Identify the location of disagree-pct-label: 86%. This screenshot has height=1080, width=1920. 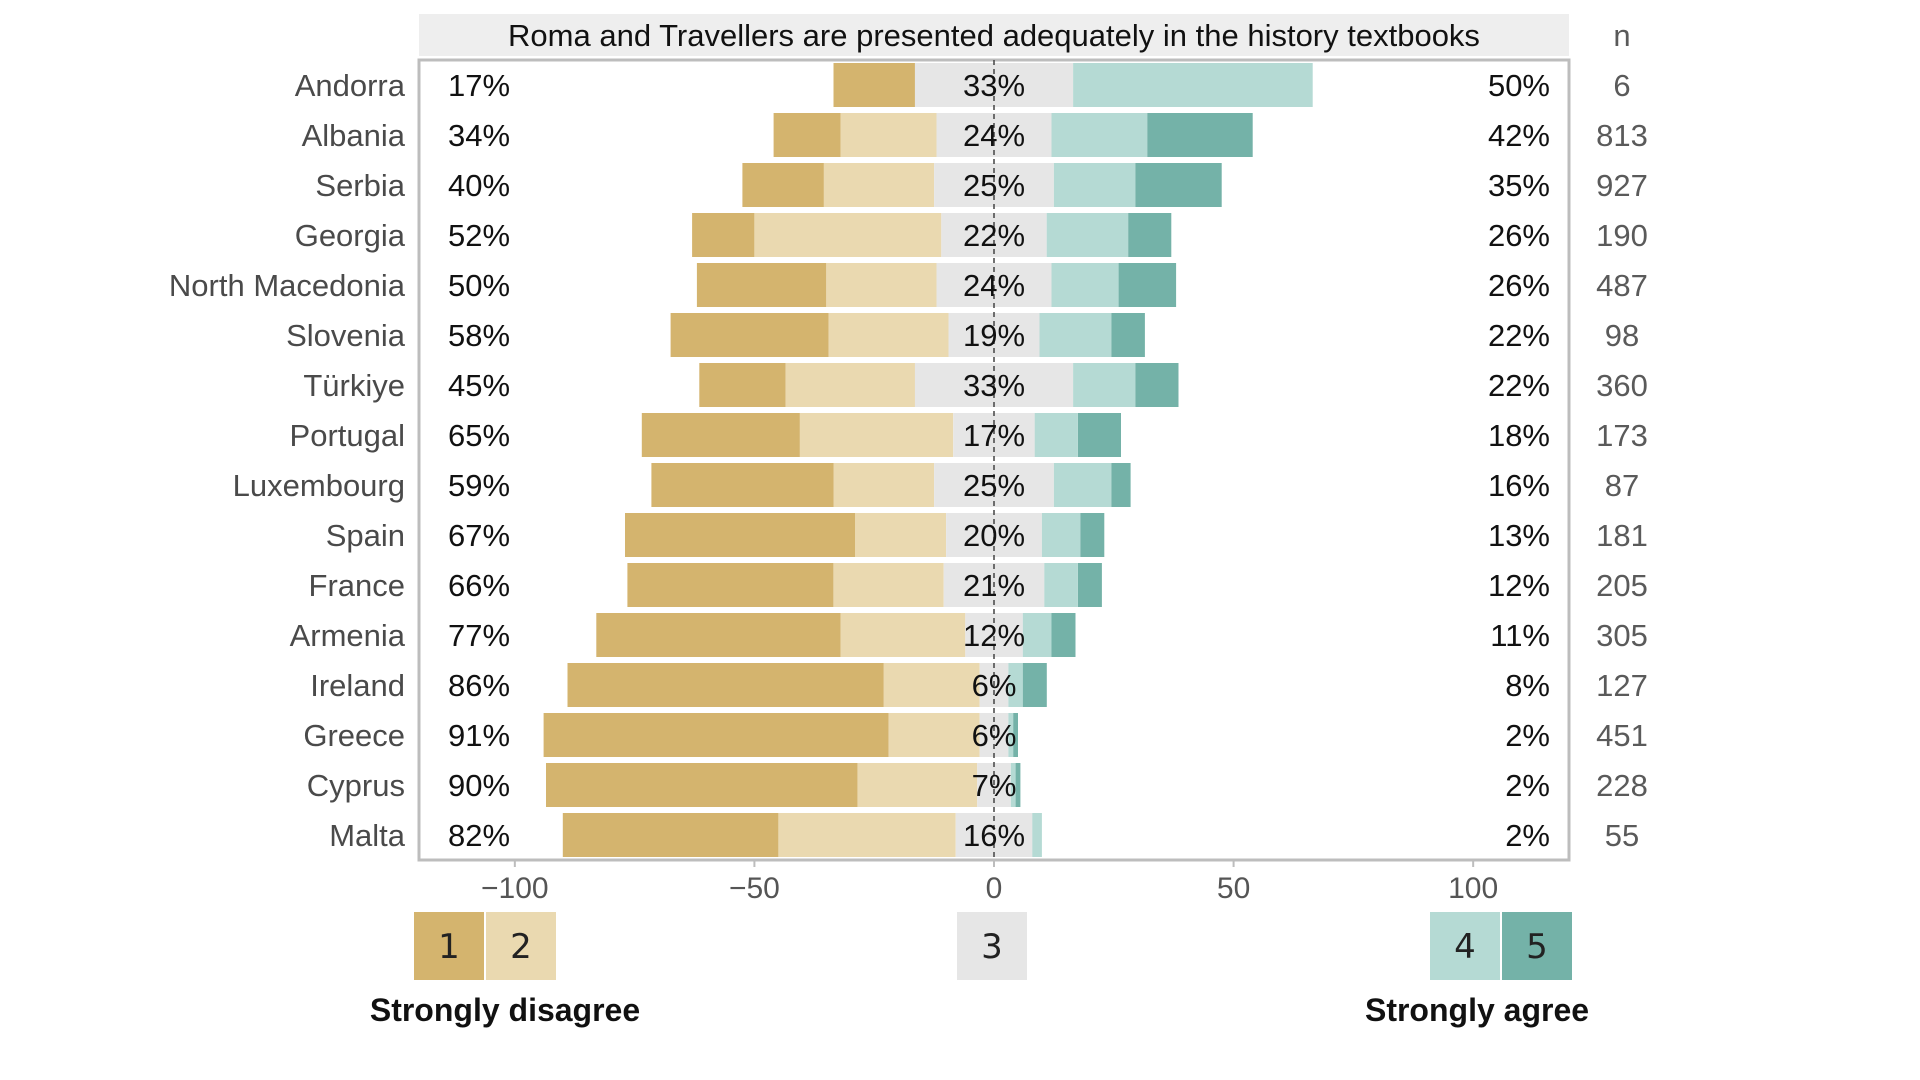
(479, 685).